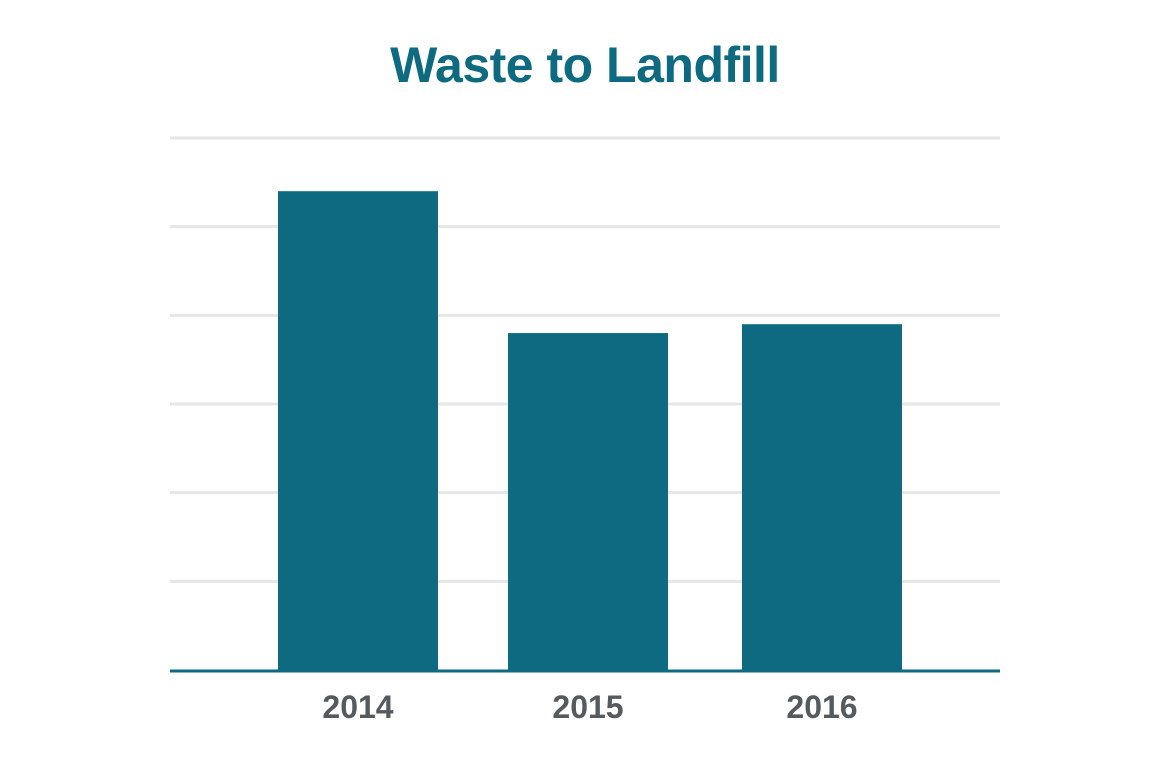 This screenshot has width=1170, height=768. What do you see at coordinates (822, 497) in the screenshot?
I see `bar-2016` at bounding box center [822, 497].